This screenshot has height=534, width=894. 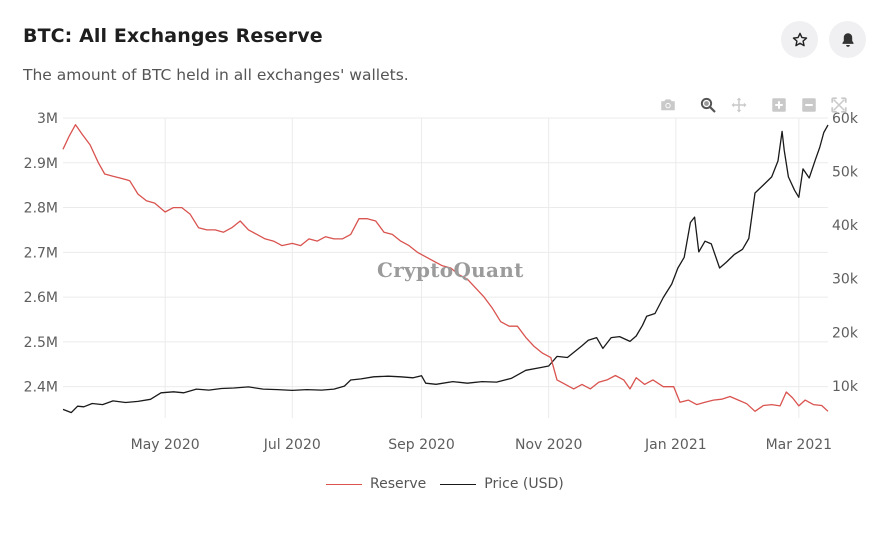 I want to click on zoom-in-icon, so click(x=779, y=105).